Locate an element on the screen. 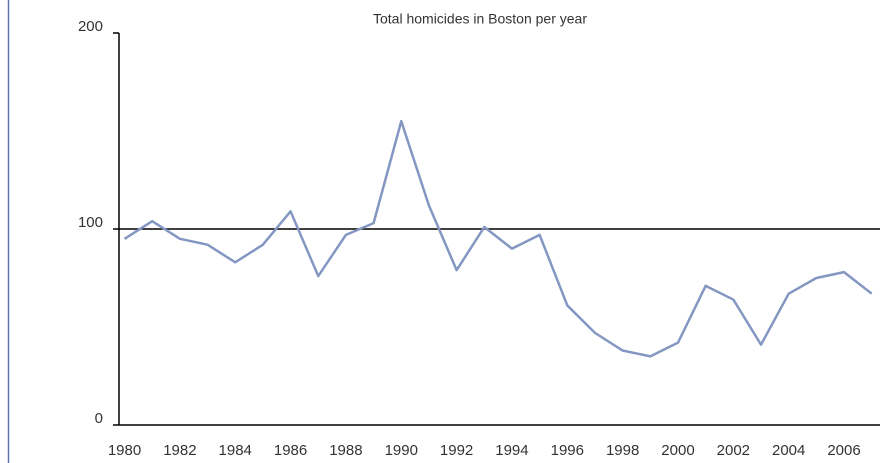 This screenshot has height=463, width=894. x-tick-label: 1994 is located at coordinates (511, 450).